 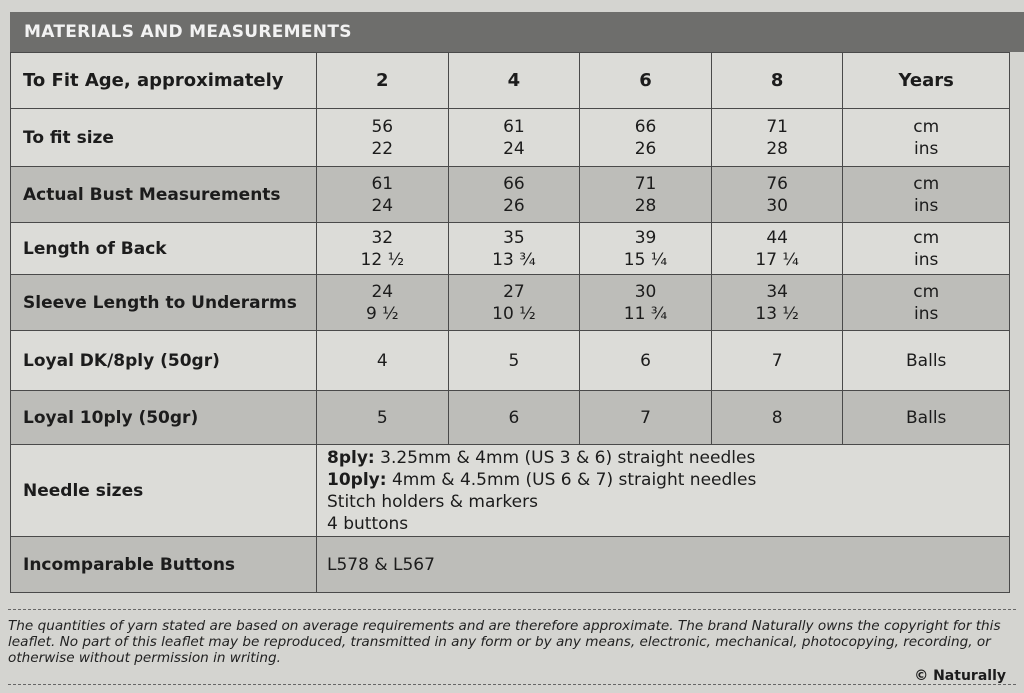 I want to click on value-cell: 30 11 ¾, so click(x=645, y=302).